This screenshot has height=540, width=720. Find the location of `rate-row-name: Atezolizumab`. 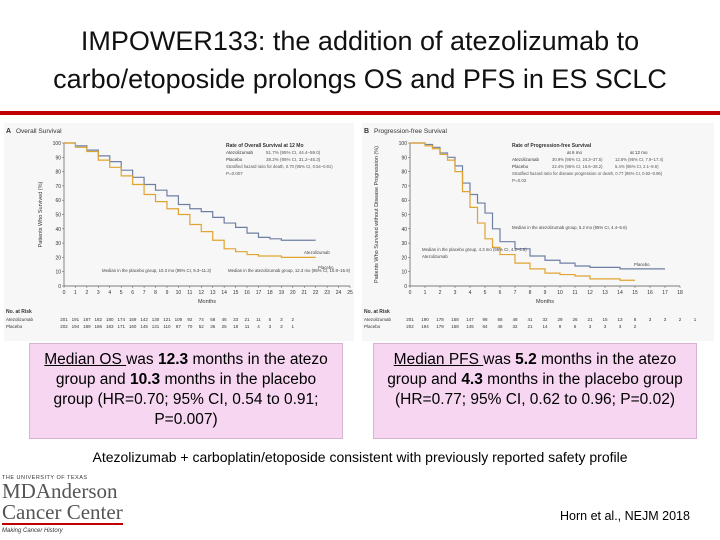

rate-row-name: Atezolizumab is located at coordinates (526, 159).